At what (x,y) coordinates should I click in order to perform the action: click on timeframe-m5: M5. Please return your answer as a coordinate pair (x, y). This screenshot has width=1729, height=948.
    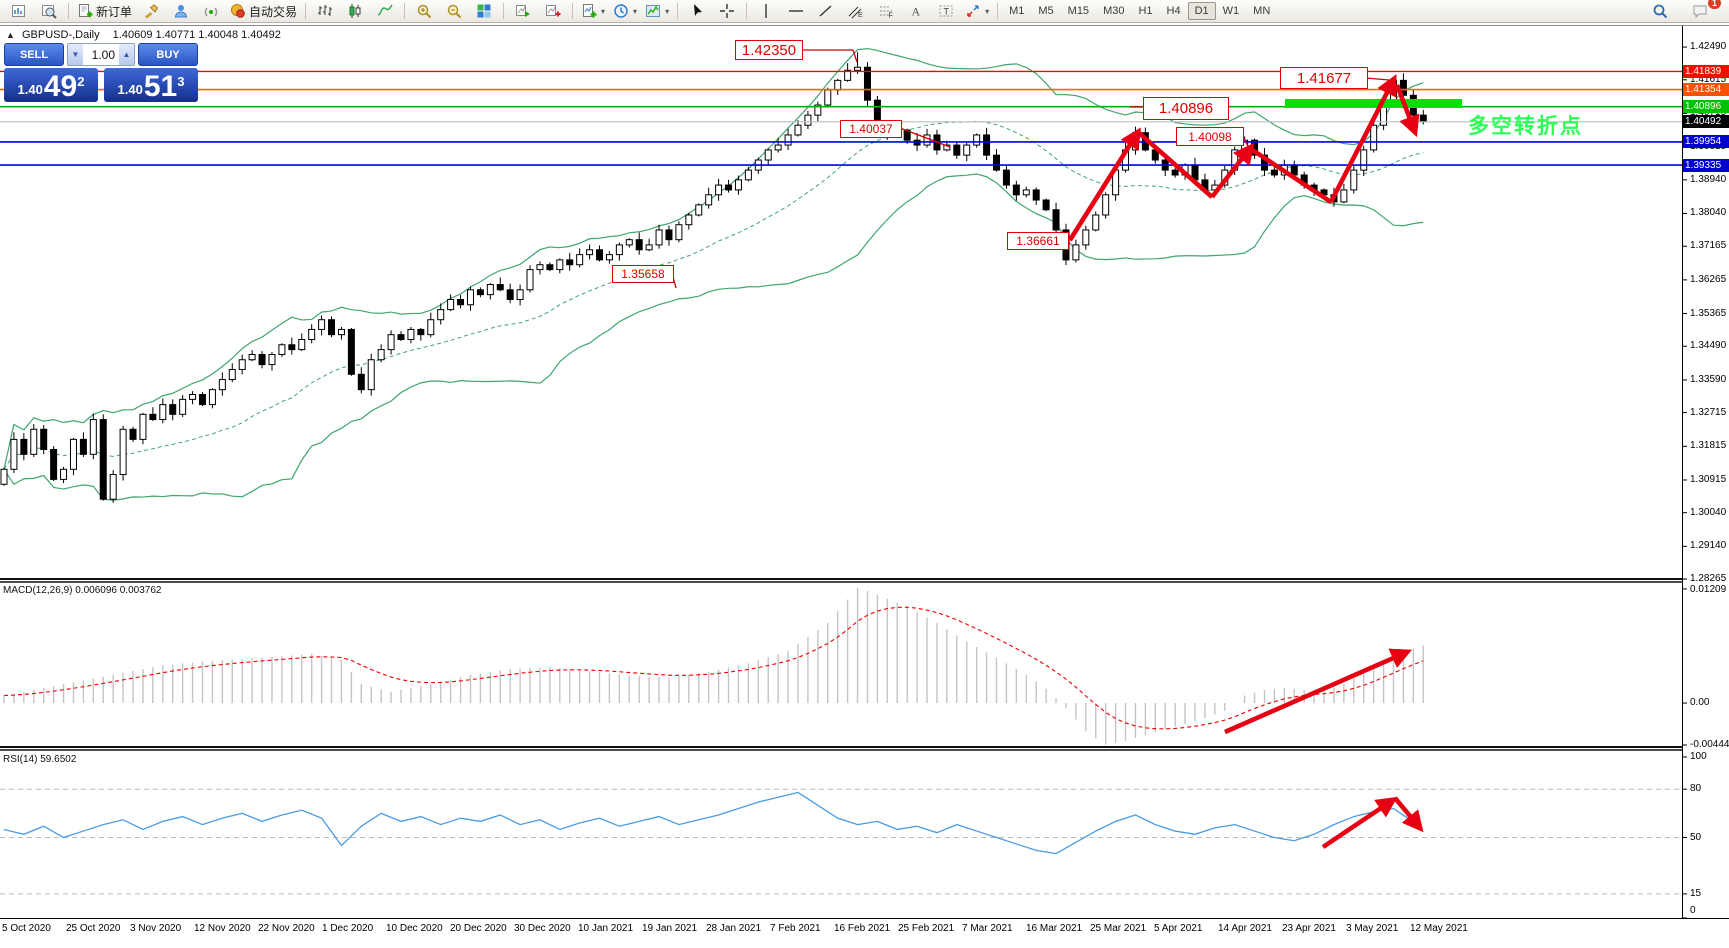
    Looking at the image, I should click on (1046, 11).